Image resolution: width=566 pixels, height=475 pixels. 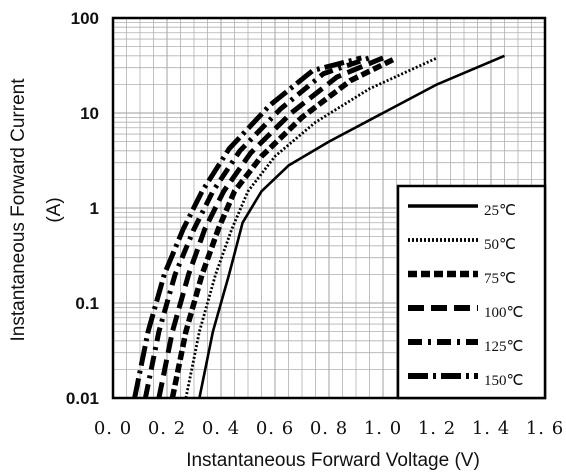 I want to click on legend-label: 50℃, so click(x=500, y=245).